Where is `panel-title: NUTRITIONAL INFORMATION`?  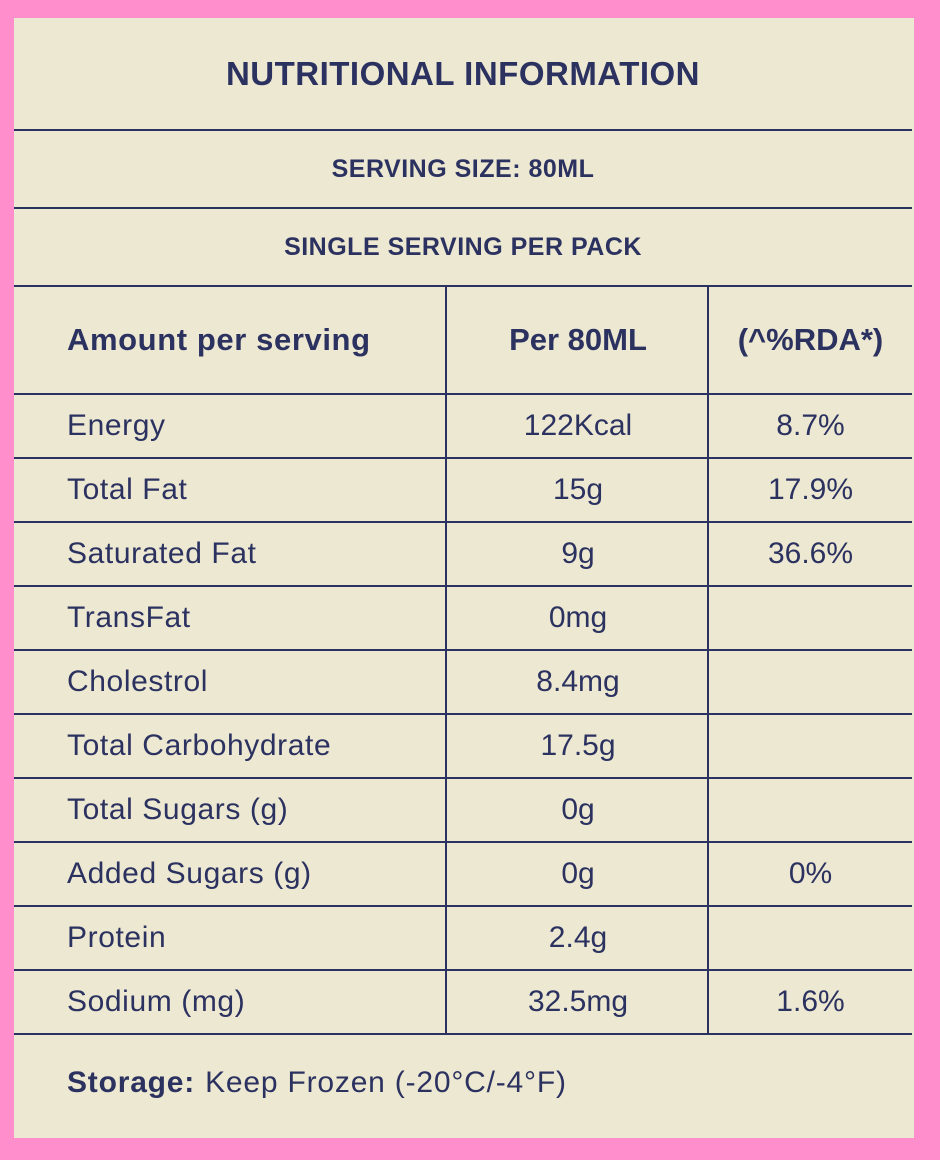
panel-title: NUTRITIONAL INFORMATION is located at coordinates (463, 73).